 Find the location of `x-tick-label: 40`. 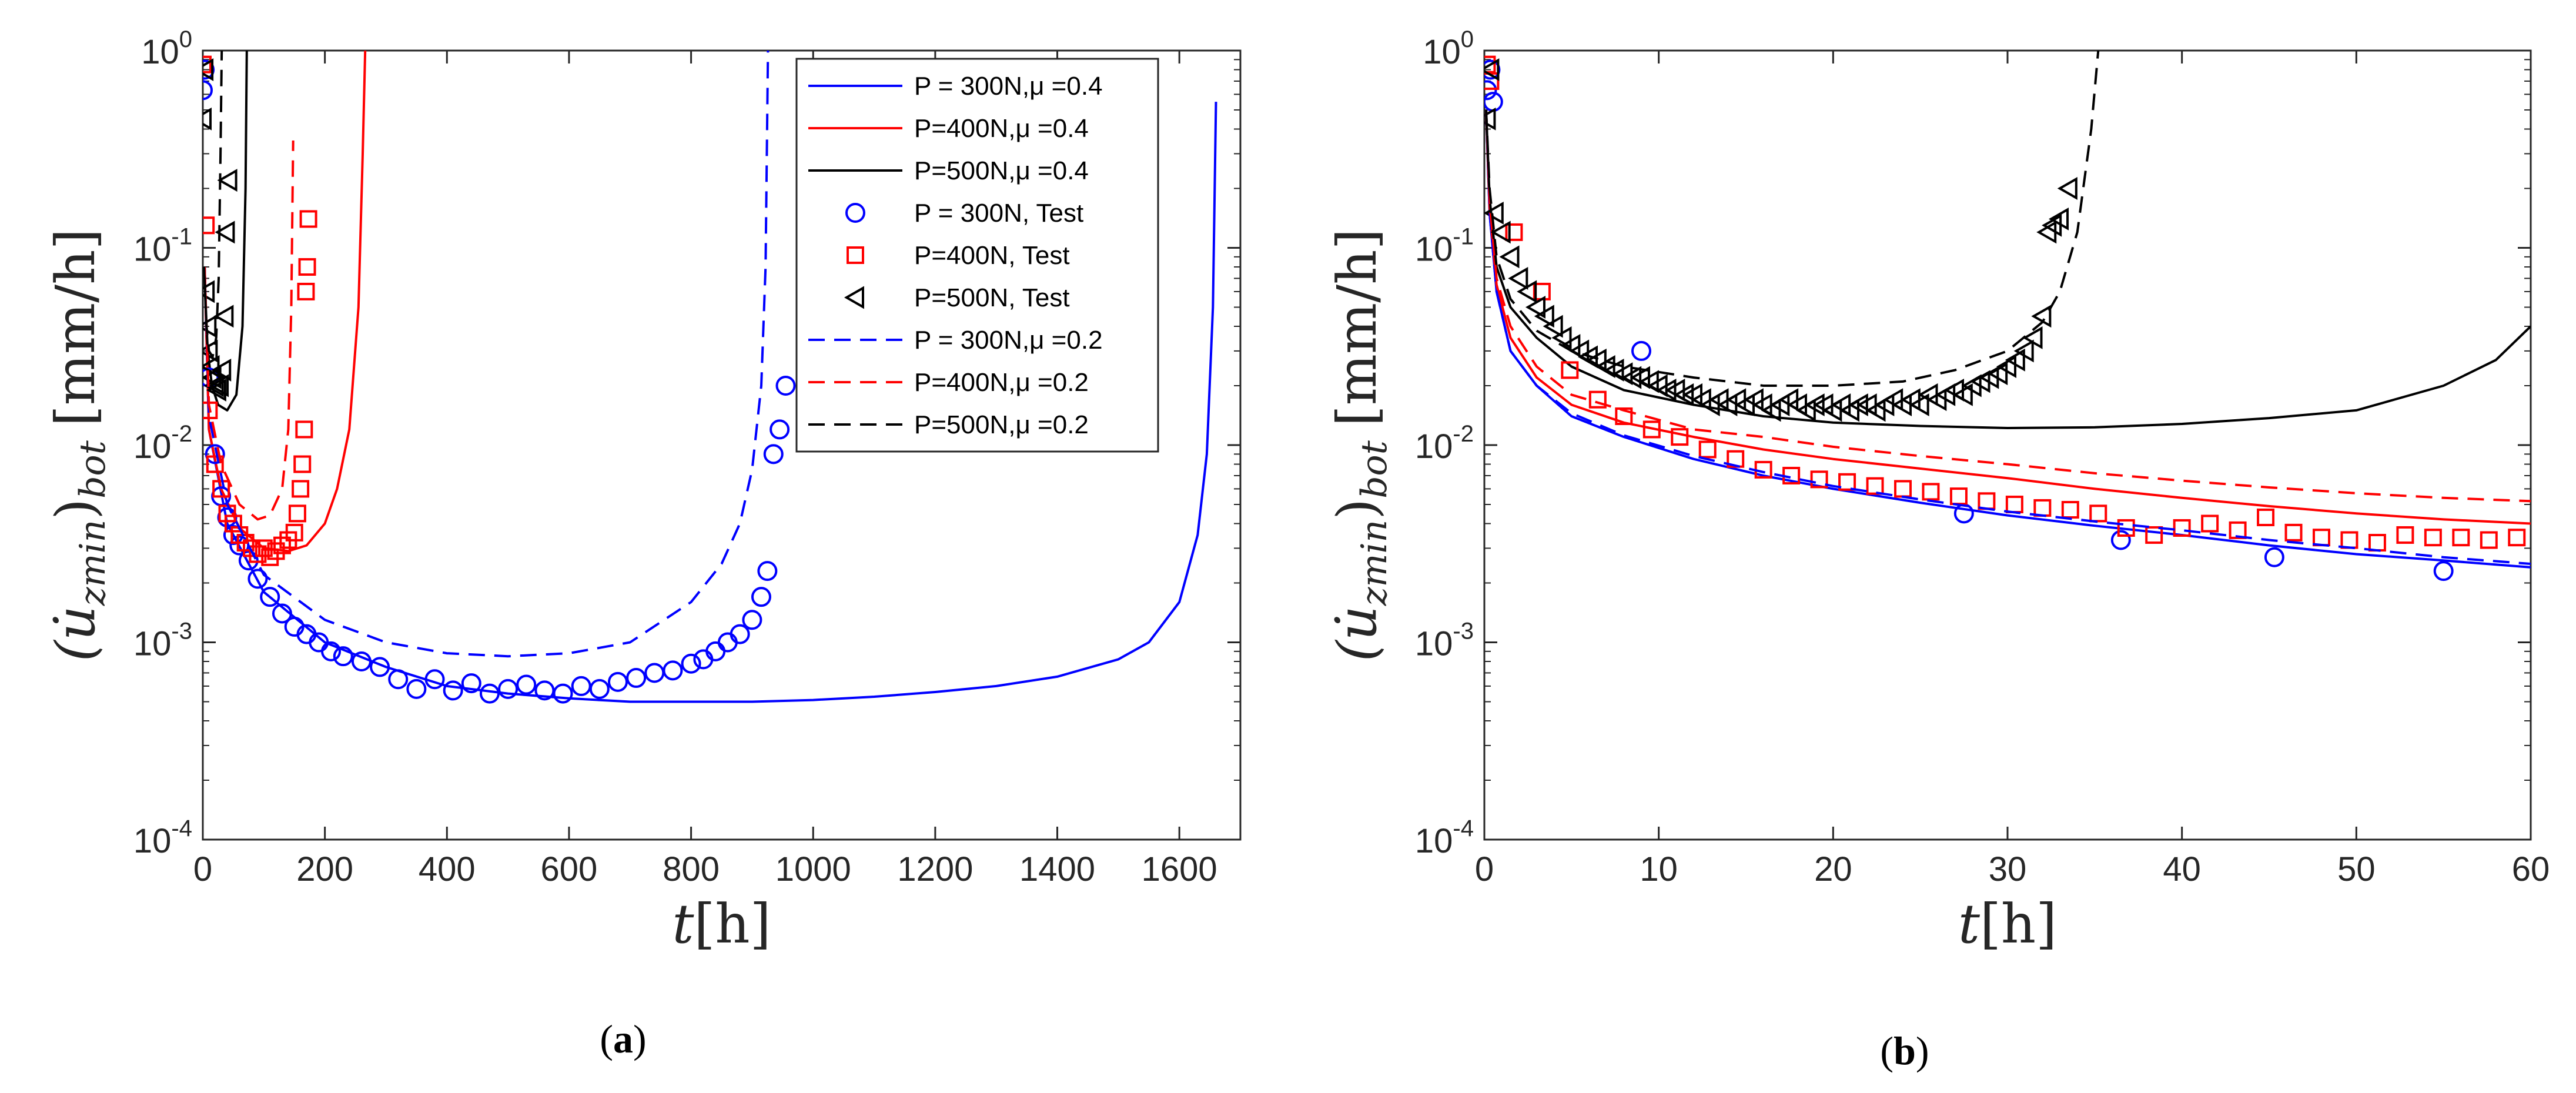

x-tick-label: 40 is located at coordinates (2182, 869).